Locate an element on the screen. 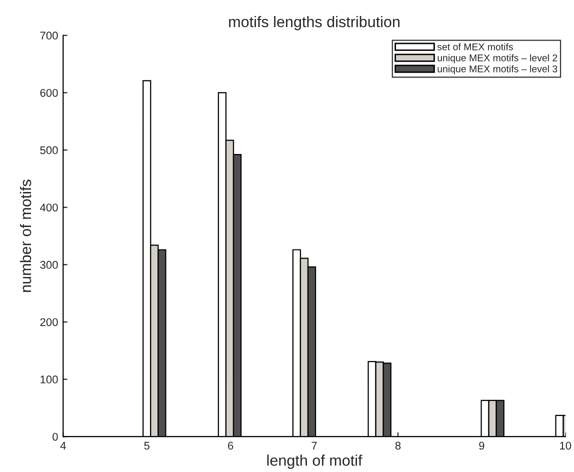 Image resolution: width=574 pixels, height=472 pixels. x-tick-label: 10 is located at coordinates (566, 446).